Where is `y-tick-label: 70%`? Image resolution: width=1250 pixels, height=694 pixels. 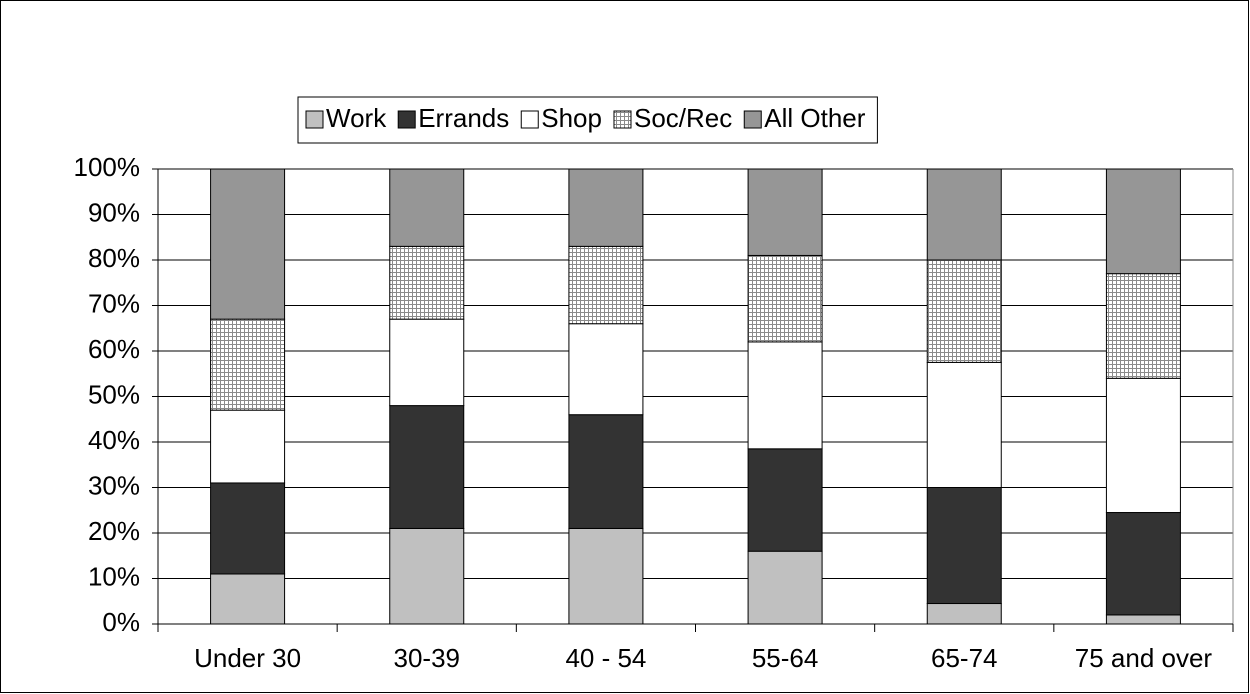 y-tick-label: 70% is located at coordinates (114, 303).